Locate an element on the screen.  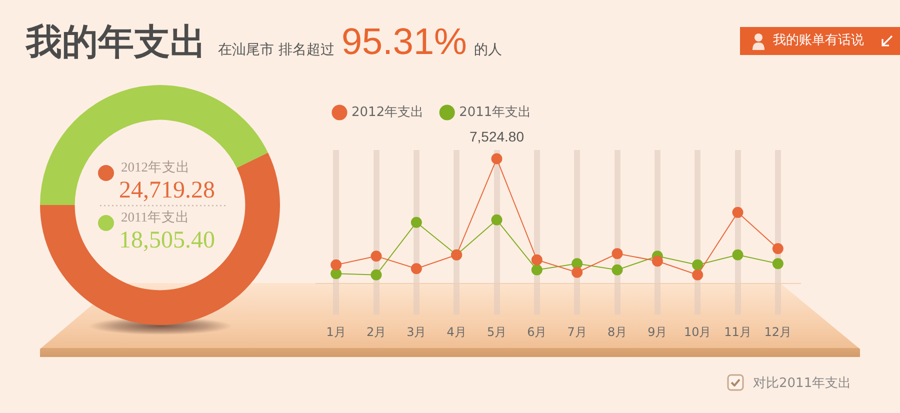
x-tick-label: 4月 is located at coordinates (456, 331).